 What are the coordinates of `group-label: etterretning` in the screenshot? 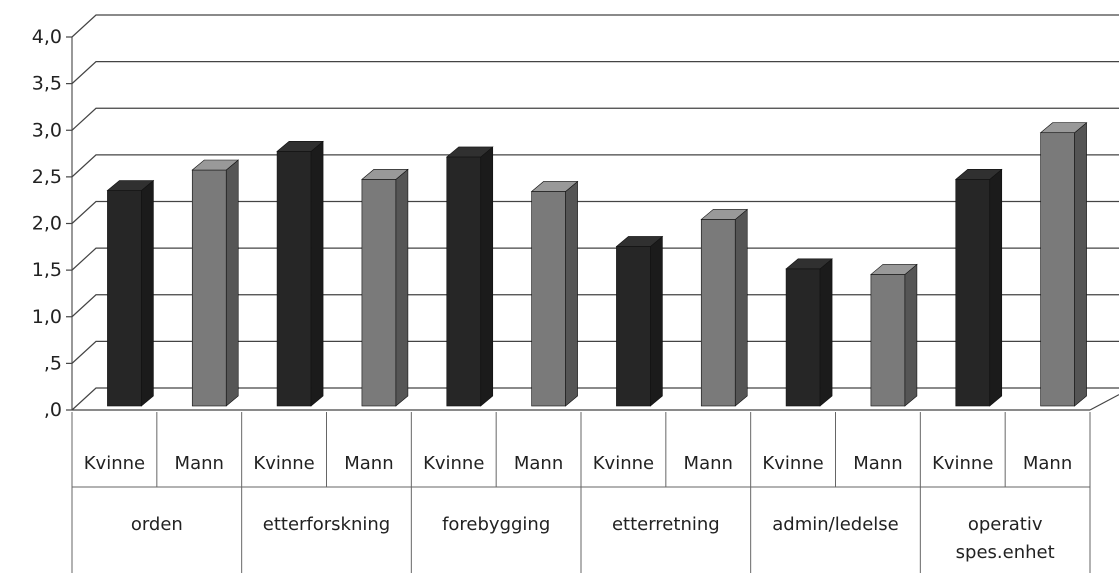 It's located at (666, 524).